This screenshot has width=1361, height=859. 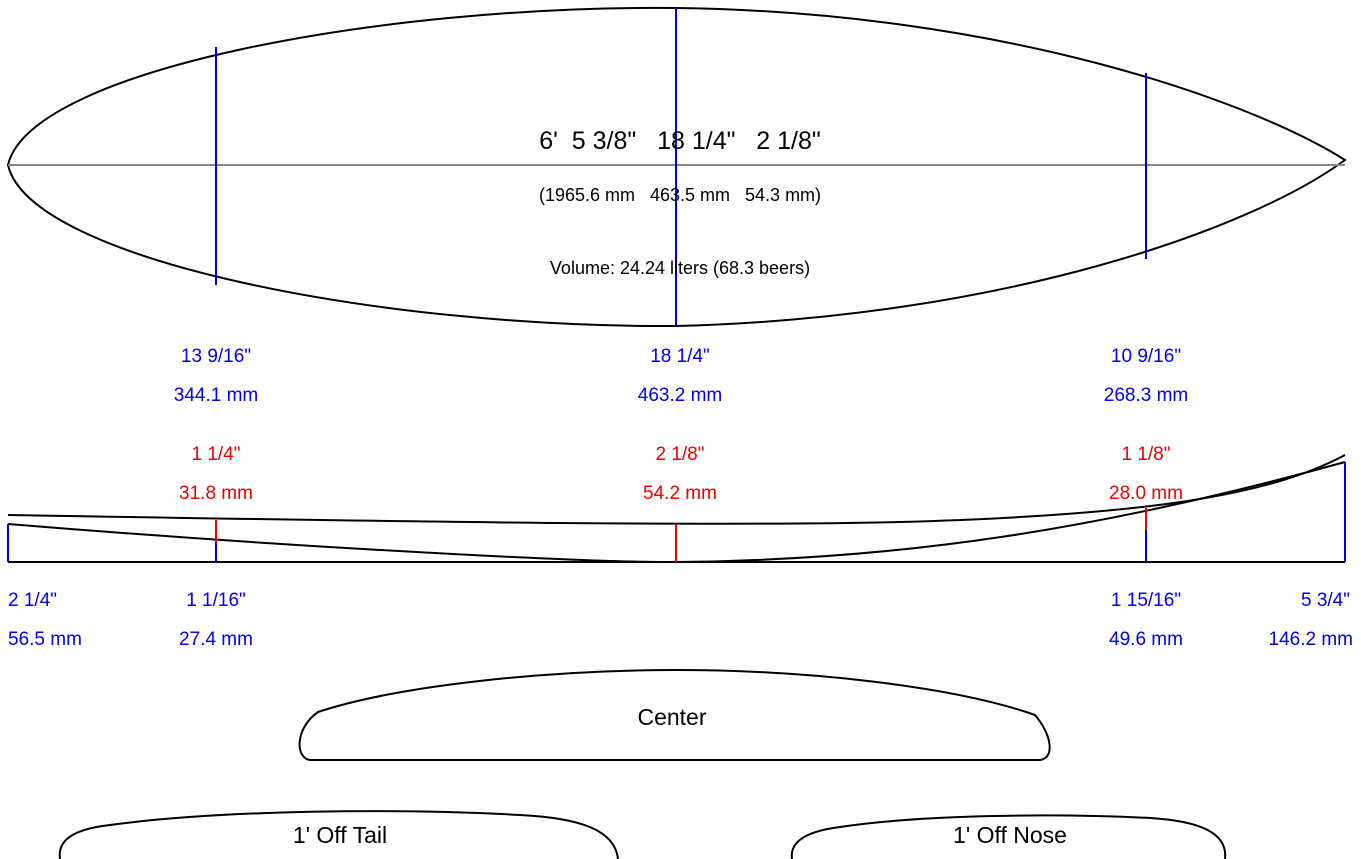 What do you see at coordinates (216, 356) in the screenshot?
I see `width-tail-imperial: 13 9/16"` at bounding box center [216, 356].